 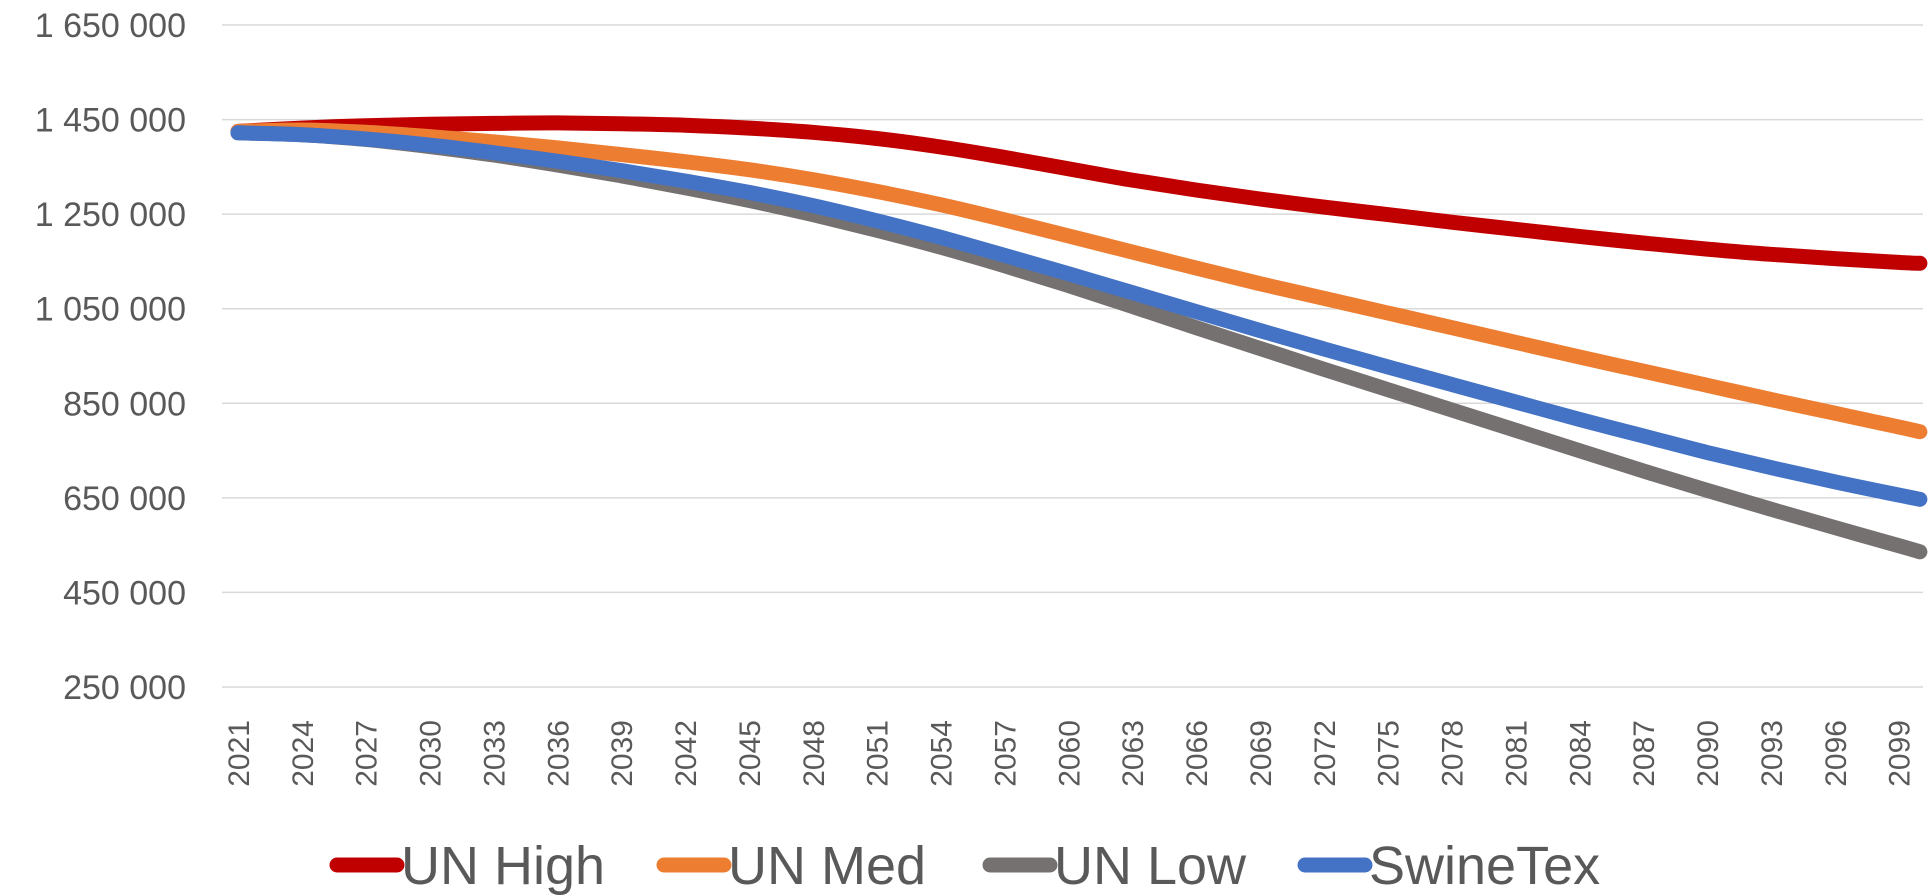 I want to click on x-tick-label: 2096, so click(x=1836, y=753).